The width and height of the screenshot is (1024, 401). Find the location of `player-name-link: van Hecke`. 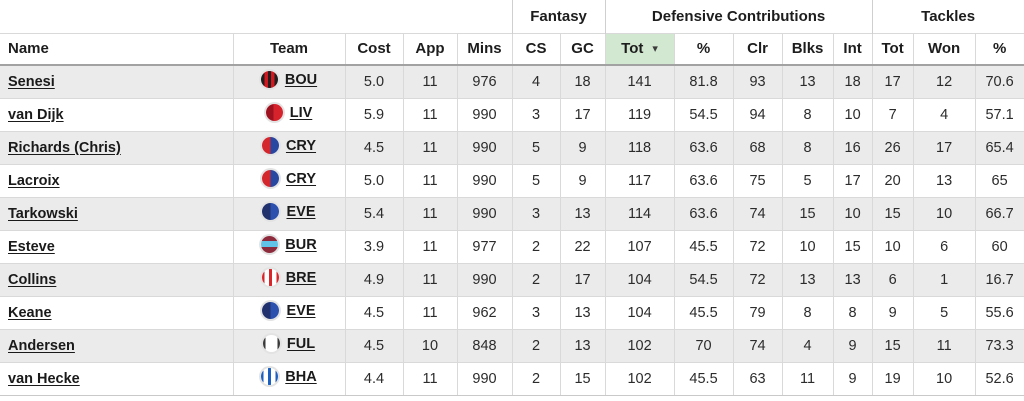

player-name-link: van Hecke is located at coordinates (44, 378).